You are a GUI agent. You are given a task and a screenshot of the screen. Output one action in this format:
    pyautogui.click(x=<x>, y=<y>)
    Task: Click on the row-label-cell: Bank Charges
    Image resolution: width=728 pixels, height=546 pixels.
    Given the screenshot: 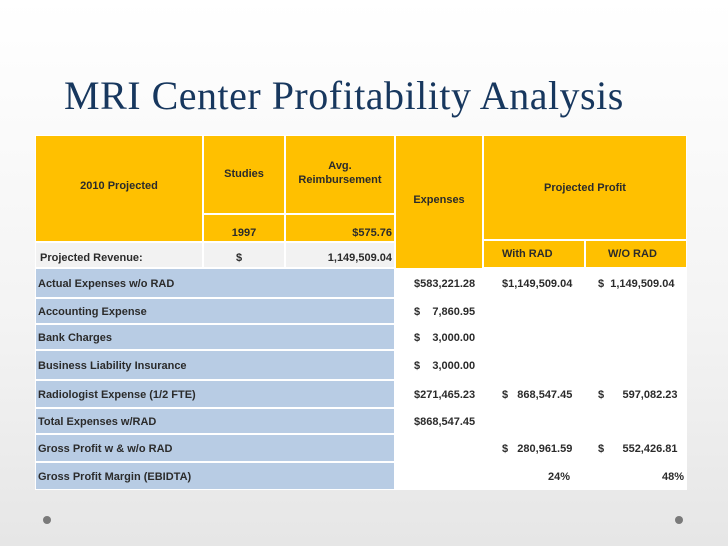 What is the action you would take?
    pyautogui.click(x=215, y=337)
    